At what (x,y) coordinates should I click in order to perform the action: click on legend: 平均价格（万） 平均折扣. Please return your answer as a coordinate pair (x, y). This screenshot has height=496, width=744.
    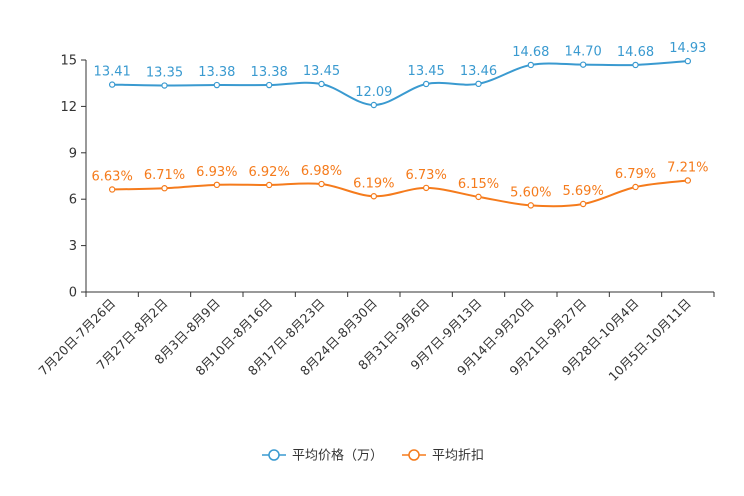
    Looking at the image, I should click on (373, 456).